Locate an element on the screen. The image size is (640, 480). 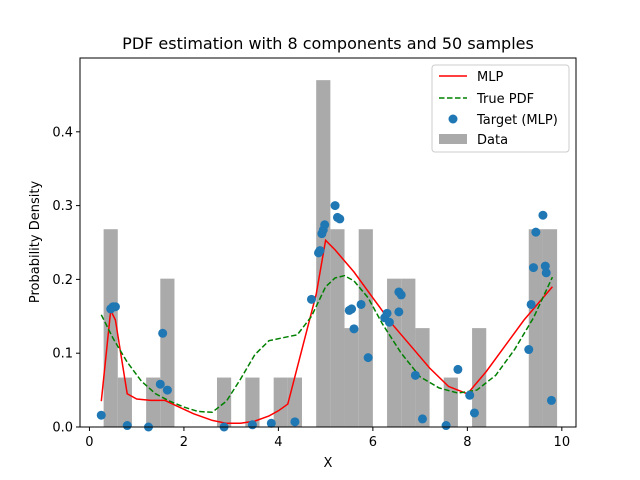
x-tick-label-8: 8 is located at coordinates (467, 442).